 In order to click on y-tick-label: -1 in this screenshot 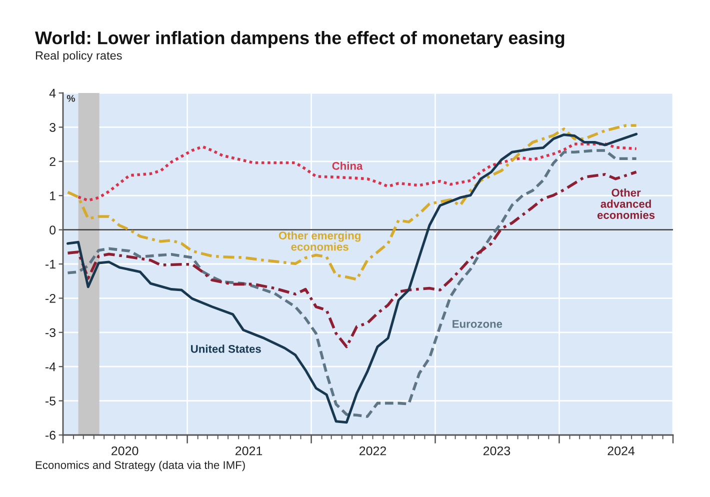, I will do `click(50, 264)`.